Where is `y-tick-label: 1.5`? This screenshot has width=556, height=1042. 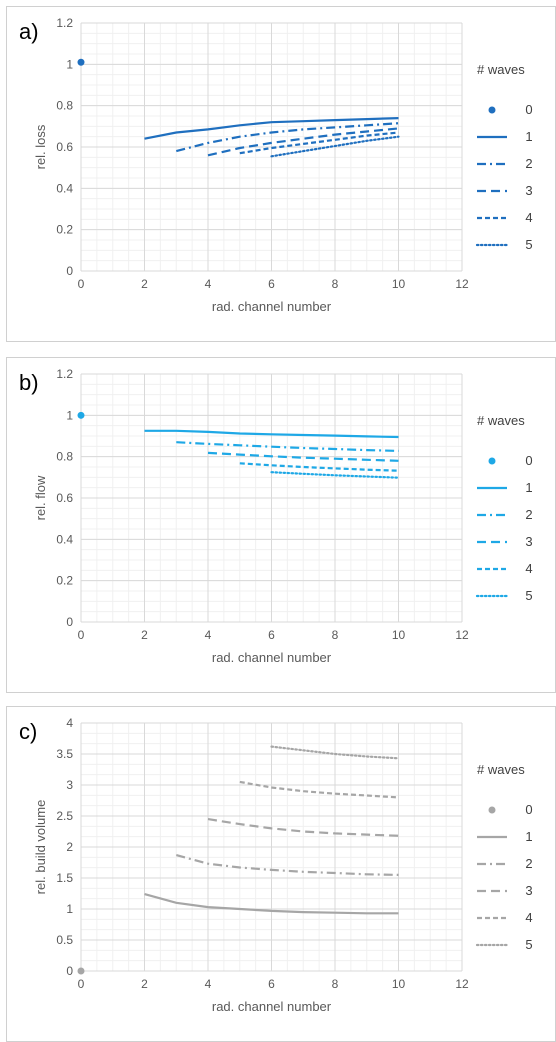 y-tick-label: 1.5 is located at coordinates (64, 878).